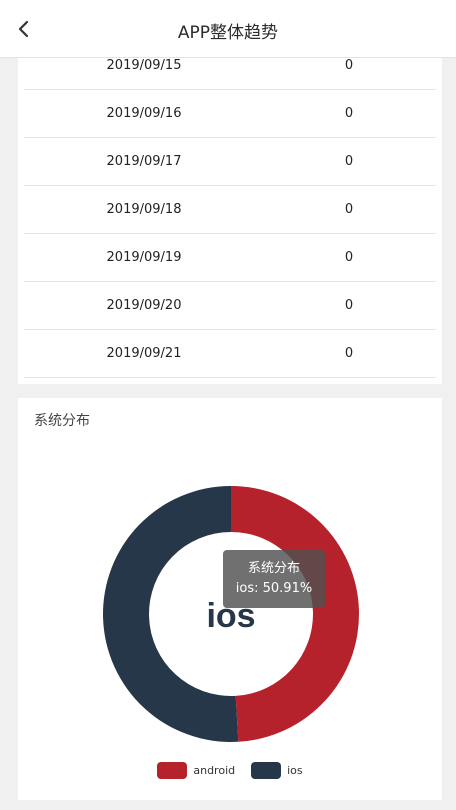  What do you see at coordinates (228, 33) in the screenshot?
I see `page-title: APP整体趋势` at bounding box center [228, 33].